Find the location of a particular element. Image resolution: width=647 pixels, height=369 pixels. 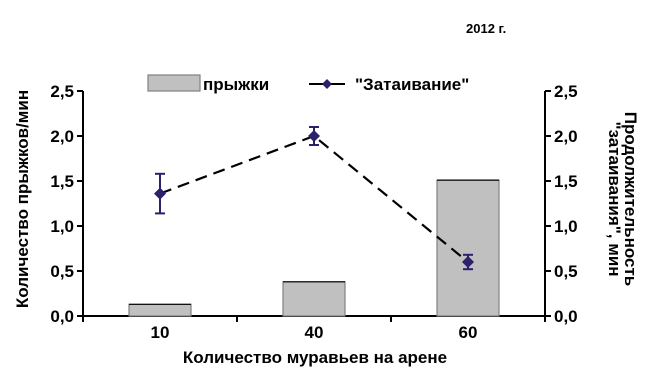

y-left-tick-label: 2,5 is located at coordinates (62, 91).